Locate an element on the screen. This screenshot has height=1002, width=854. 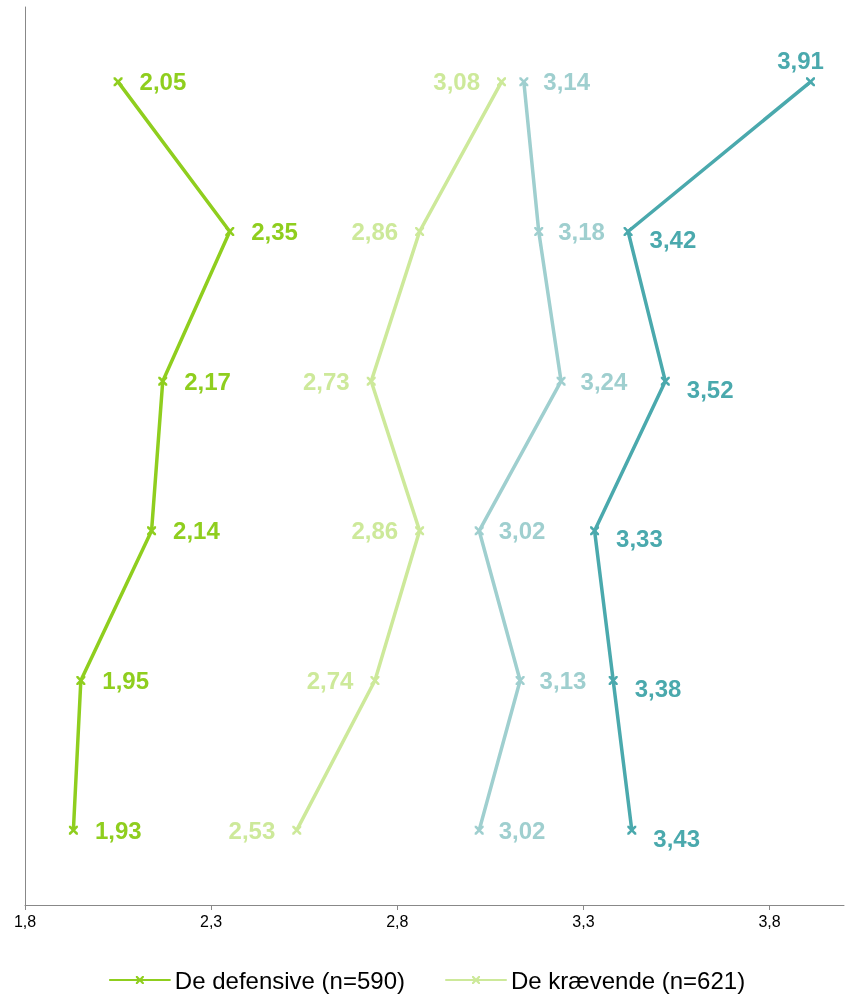
data-label: 3,38 is located at coordinates (658, 688).